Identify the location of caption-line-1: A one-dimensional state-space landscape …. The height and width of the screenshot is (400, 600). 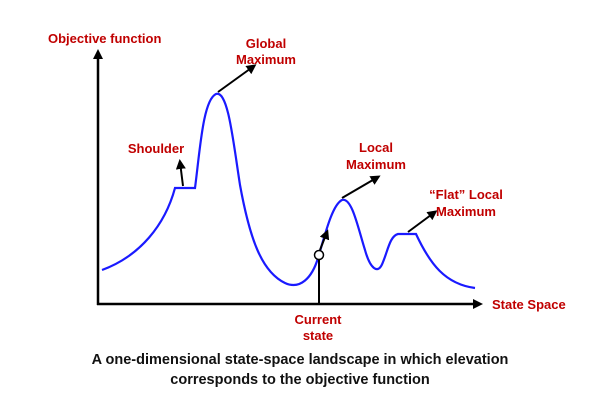
(300, 360).